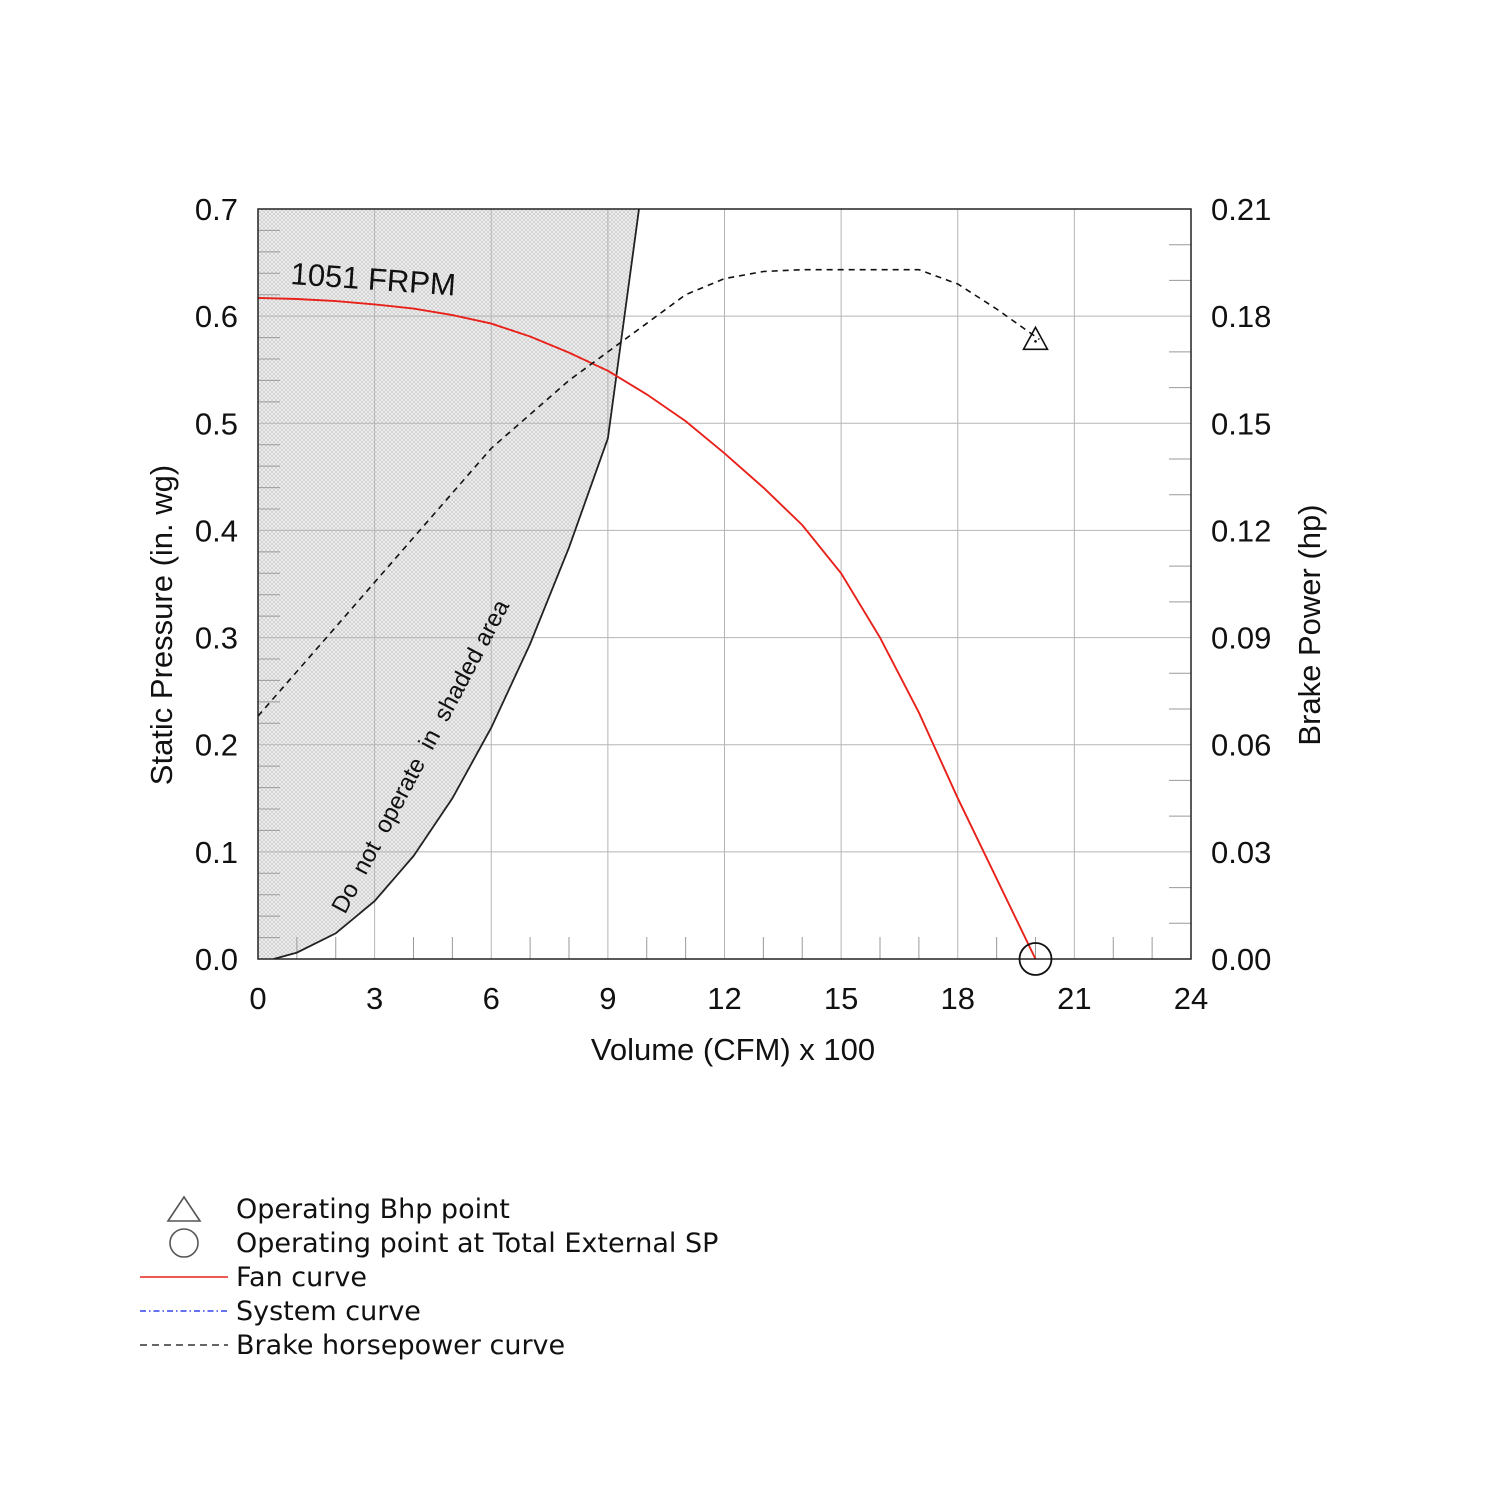 This screenshot has height=1500, width=1500. I want to click on x-tick-label: 15, so click(841, 998).